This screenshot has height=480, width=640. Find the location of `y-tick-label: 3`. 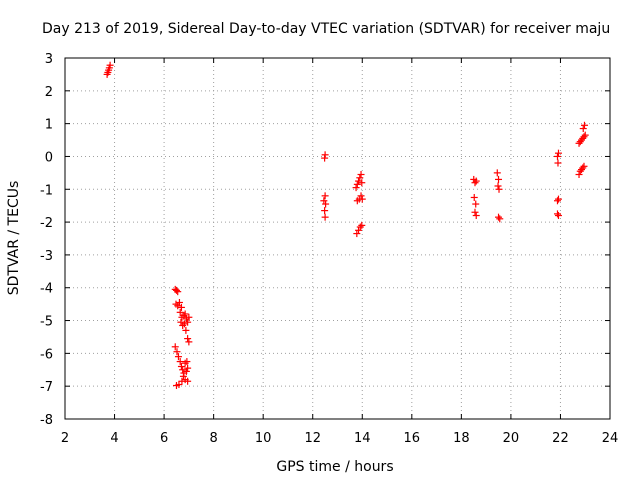

y-tick-label: 3 is located at coordinates (49, 59).